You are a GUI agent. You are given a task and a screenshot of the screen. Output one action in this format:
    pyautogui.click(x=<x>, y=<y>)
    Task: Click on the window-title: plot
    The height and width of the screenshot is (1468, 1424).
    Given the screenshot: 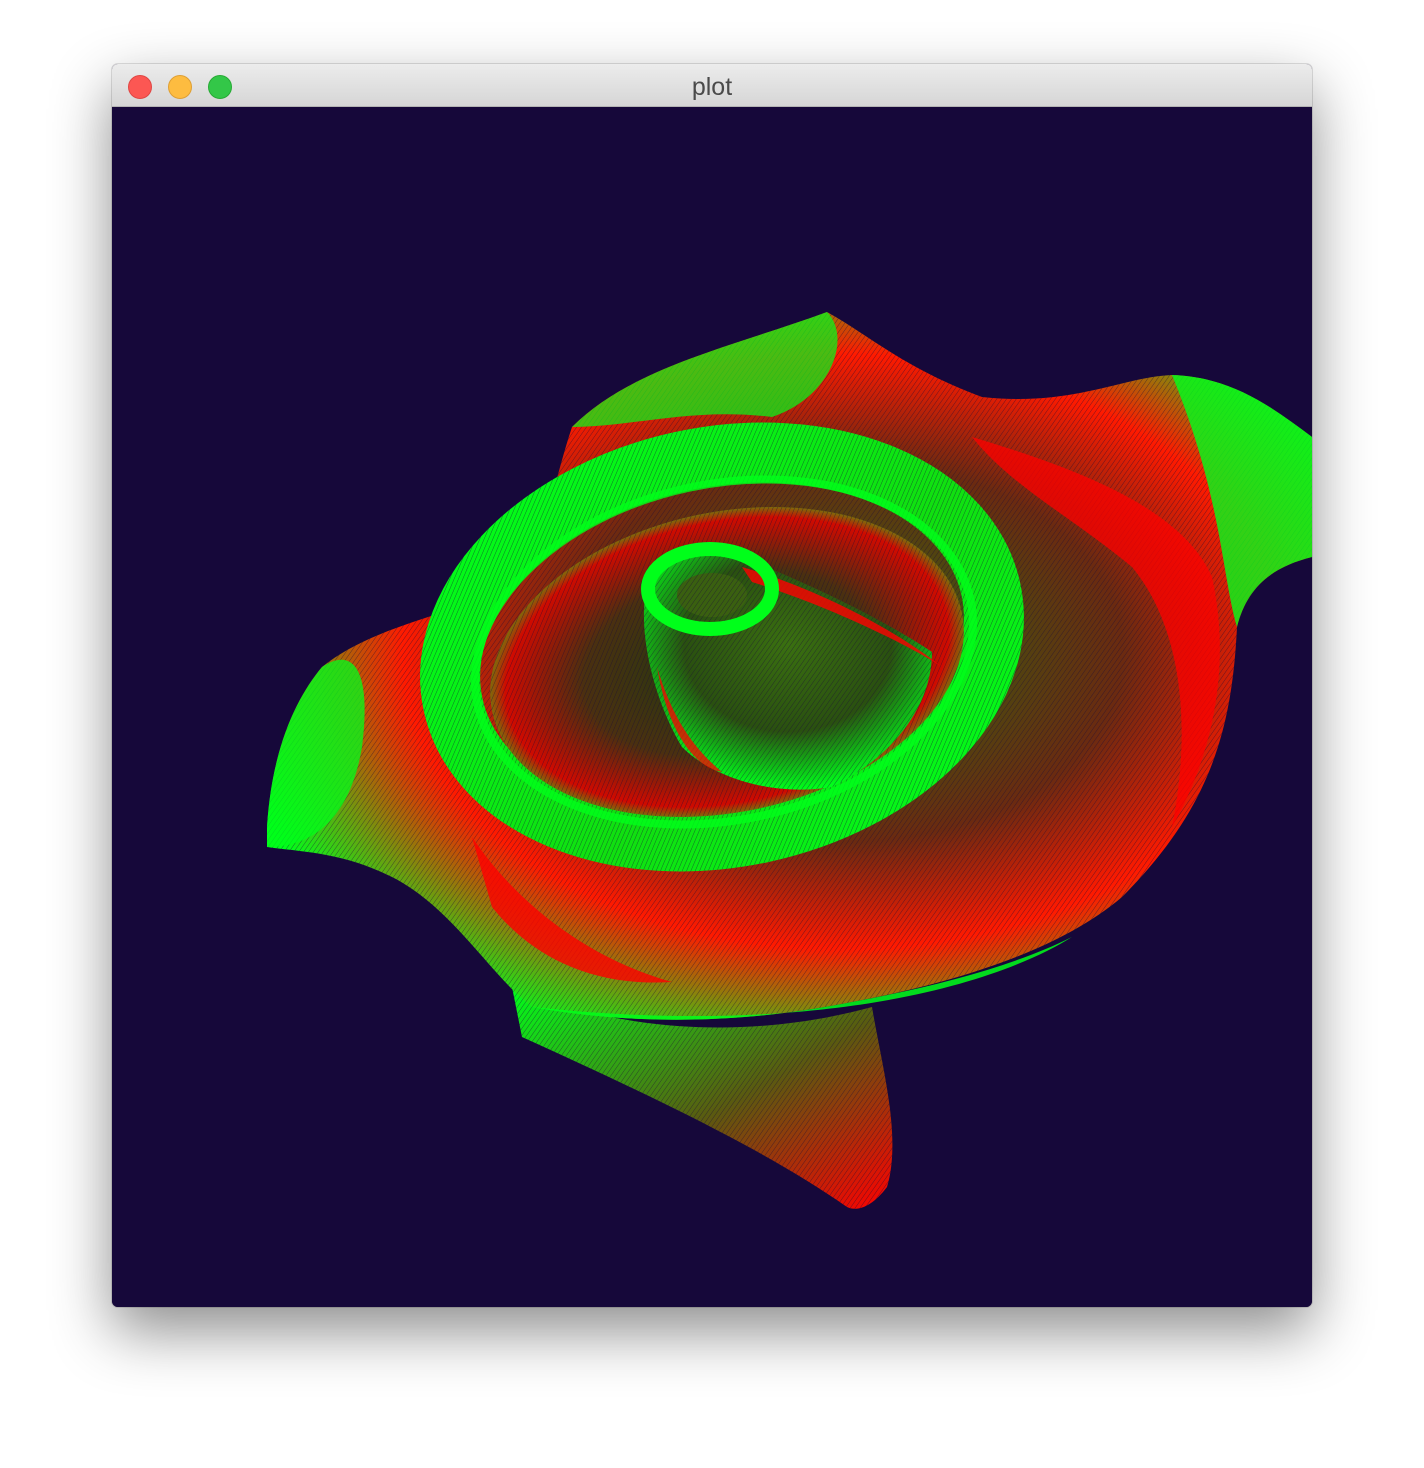 What is the action you would take?
    pyautogui.click(x=712, y=87)
    